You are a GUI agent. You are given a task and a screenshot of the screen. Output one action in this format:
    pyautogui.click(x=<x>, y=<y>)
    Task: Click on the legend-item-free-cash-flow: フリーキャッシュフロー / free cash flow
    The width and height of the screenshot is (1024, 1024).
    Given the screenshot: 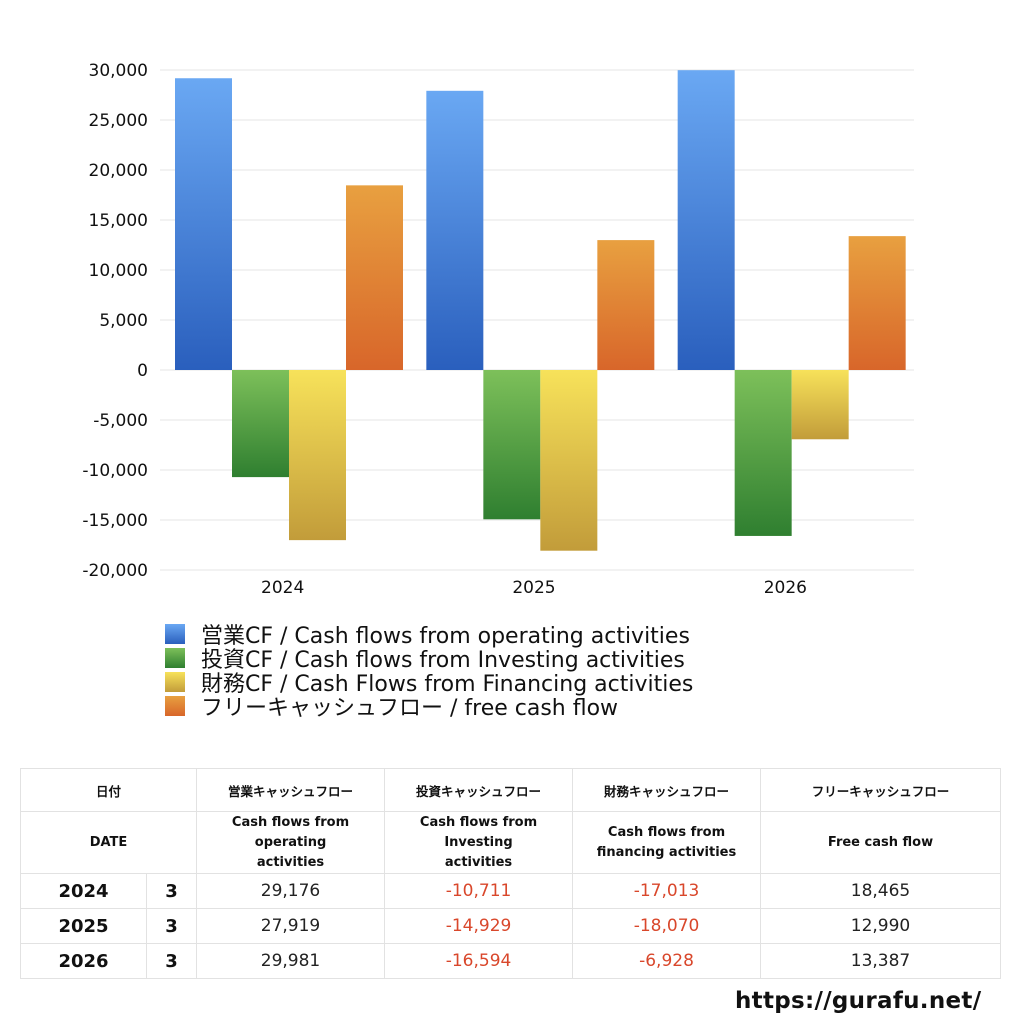 What is the action you would take?
    pyautogui.click(x=429, y=707)
    